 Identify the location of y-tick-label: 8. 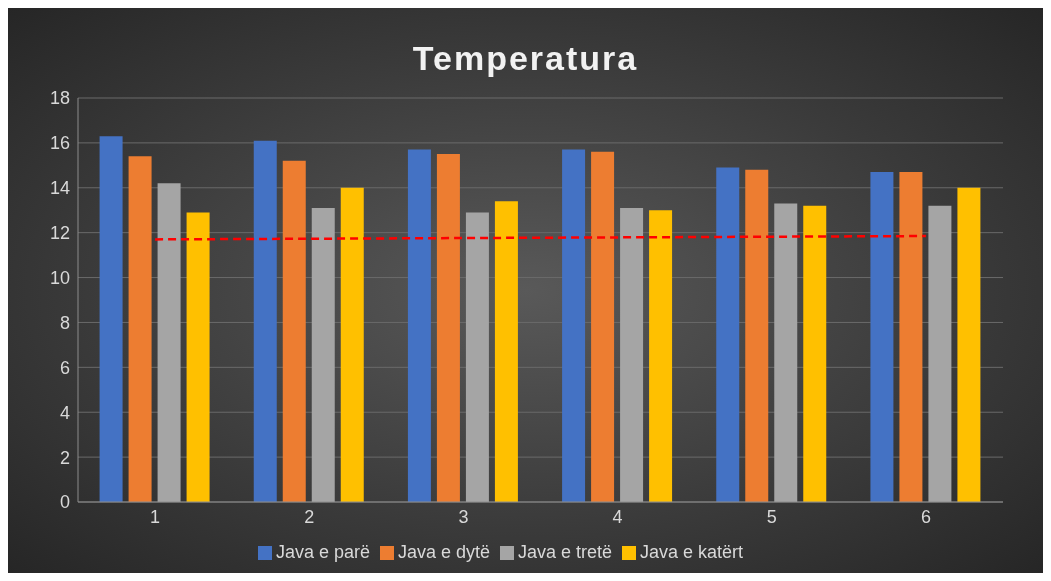
(64, 322).